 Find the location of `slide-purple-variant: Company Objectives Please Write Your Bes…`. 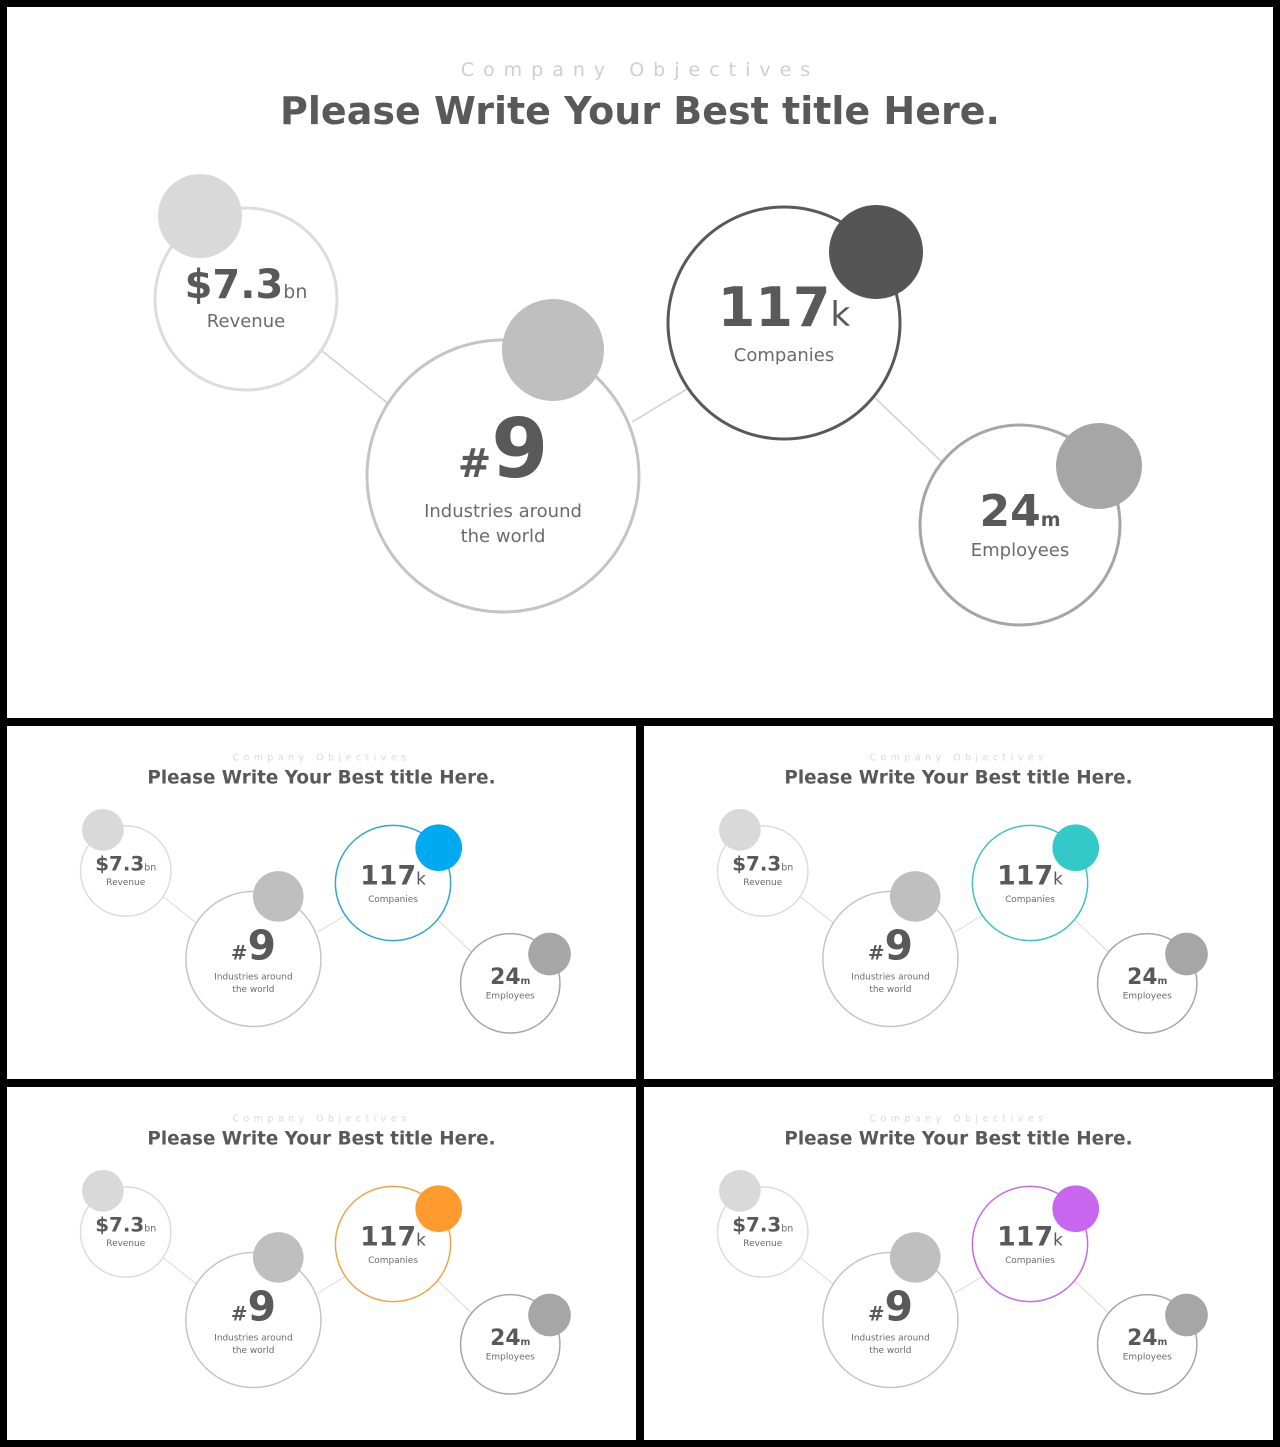

slide-purple-variant: Company Objectives Please Write Your Bes… is located at coordinates (958, 1263).